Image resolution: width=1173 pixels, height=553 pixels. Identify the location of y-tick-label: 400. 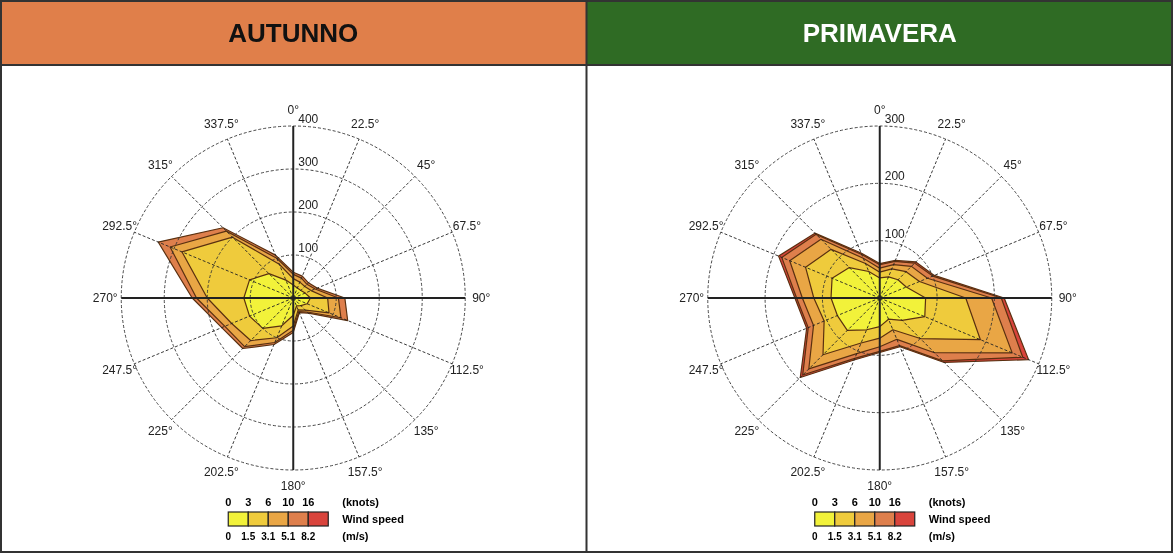
(308, 119).